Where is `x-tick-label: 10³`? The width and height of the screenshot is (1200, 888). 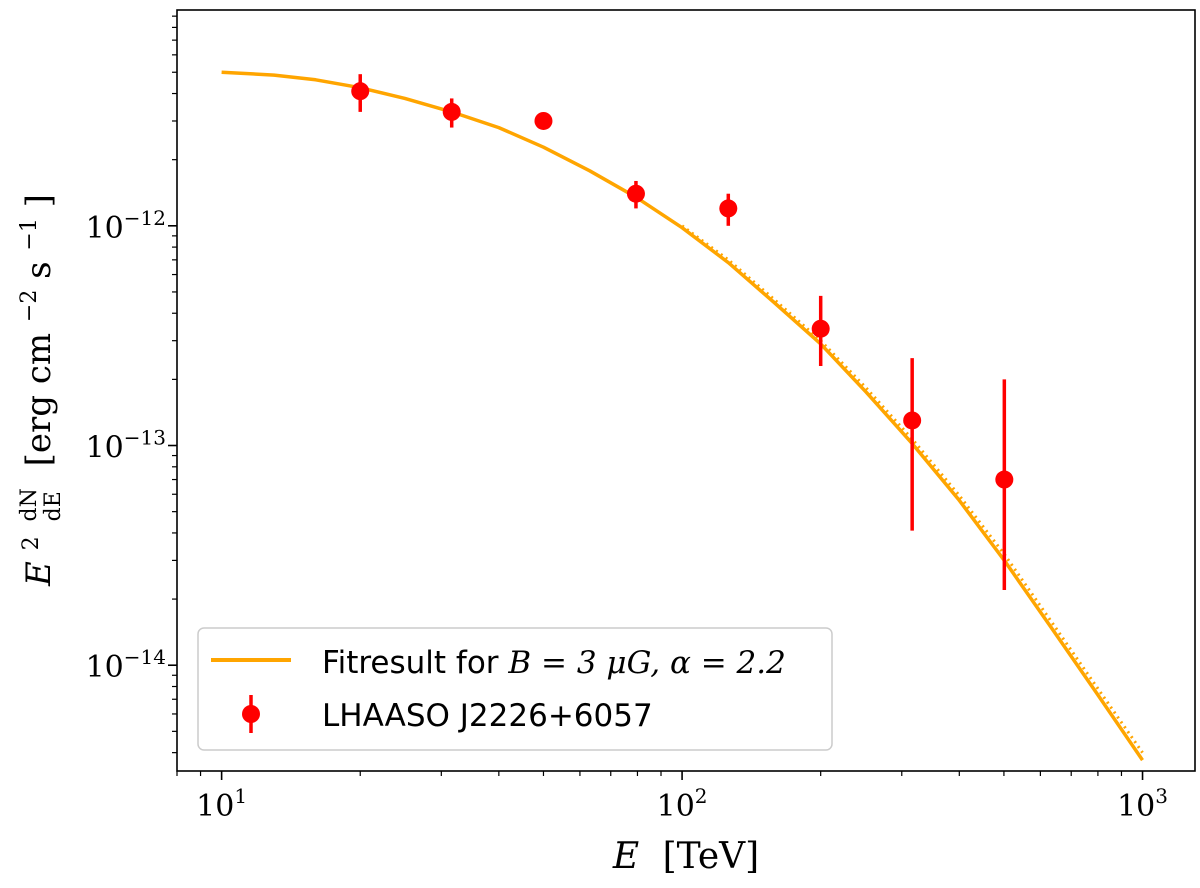 x-tick-label: 10³ is located at coordinates (1142, 804).